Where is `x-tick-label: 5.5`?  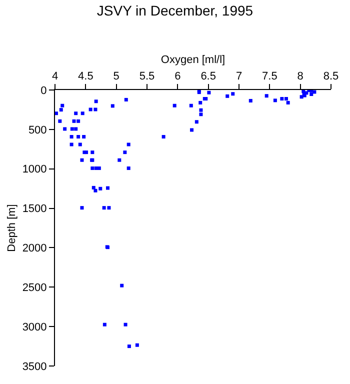 x-tick-label: 5.5 is located at coordinates (147, 76).